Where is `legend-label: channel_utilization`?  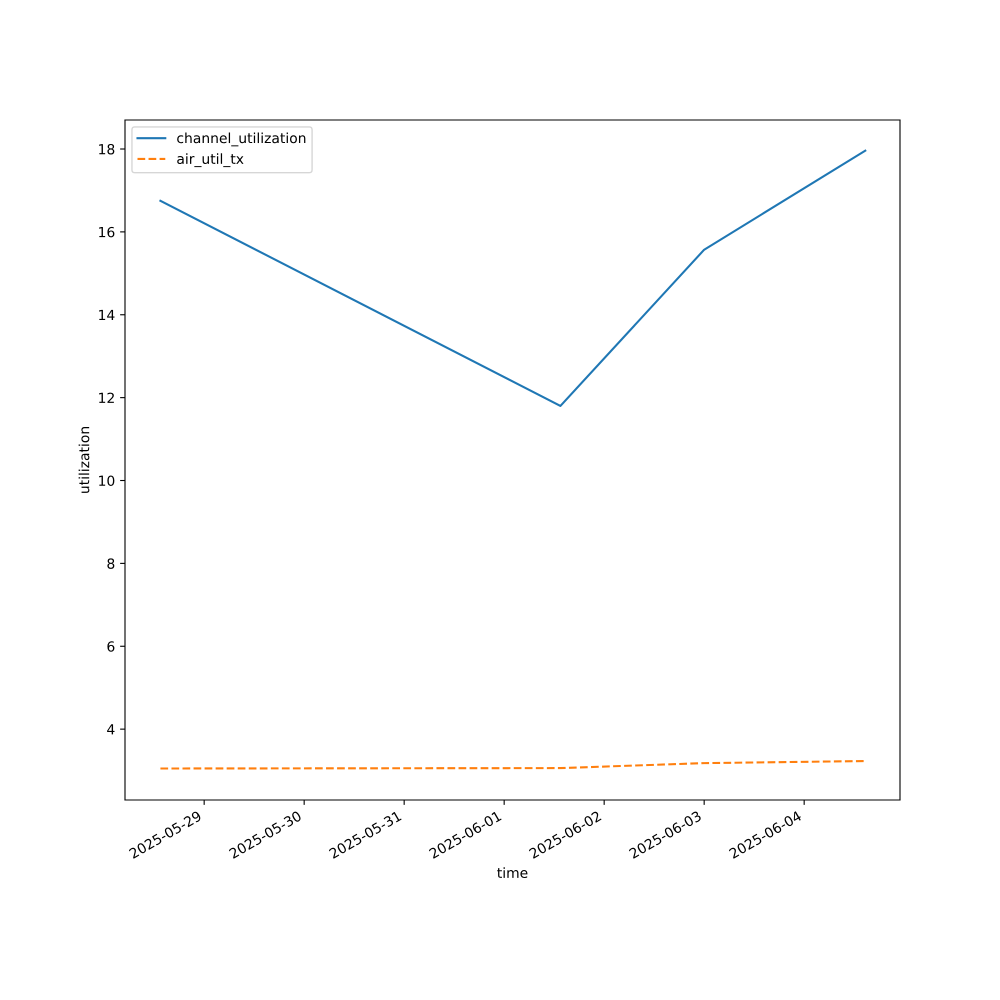
legend-label: channel_utilization is located at coordinates (241, 139).